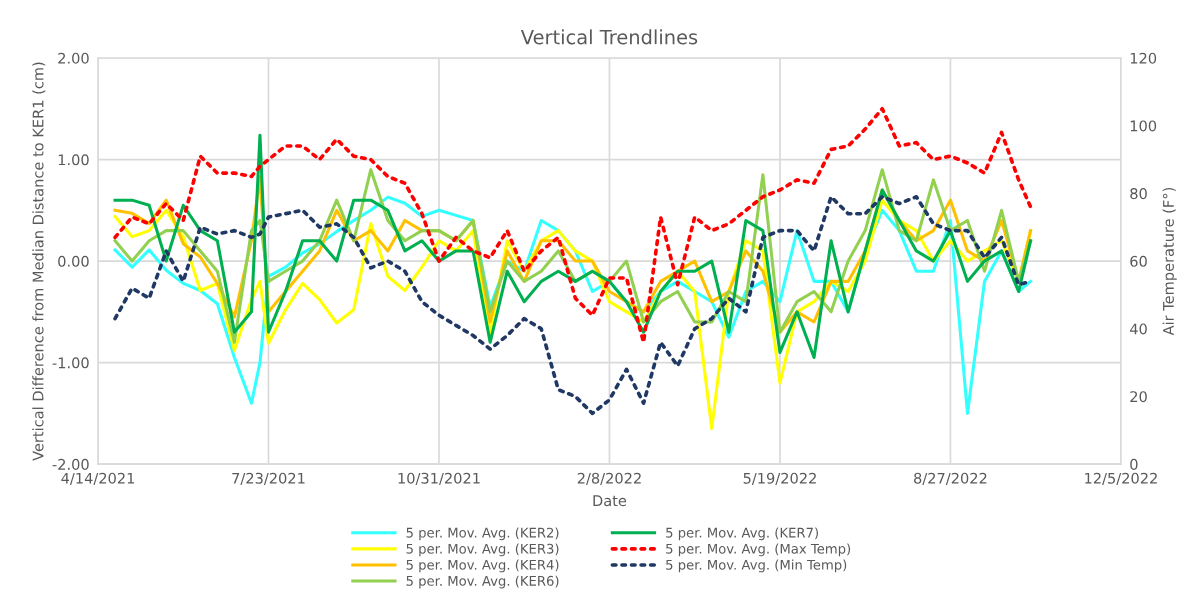 The image size is (1204, 589). Describe the element at coordinates (1138, 397) in the screenshot. I see `y2-tick-label: 20` at that location.